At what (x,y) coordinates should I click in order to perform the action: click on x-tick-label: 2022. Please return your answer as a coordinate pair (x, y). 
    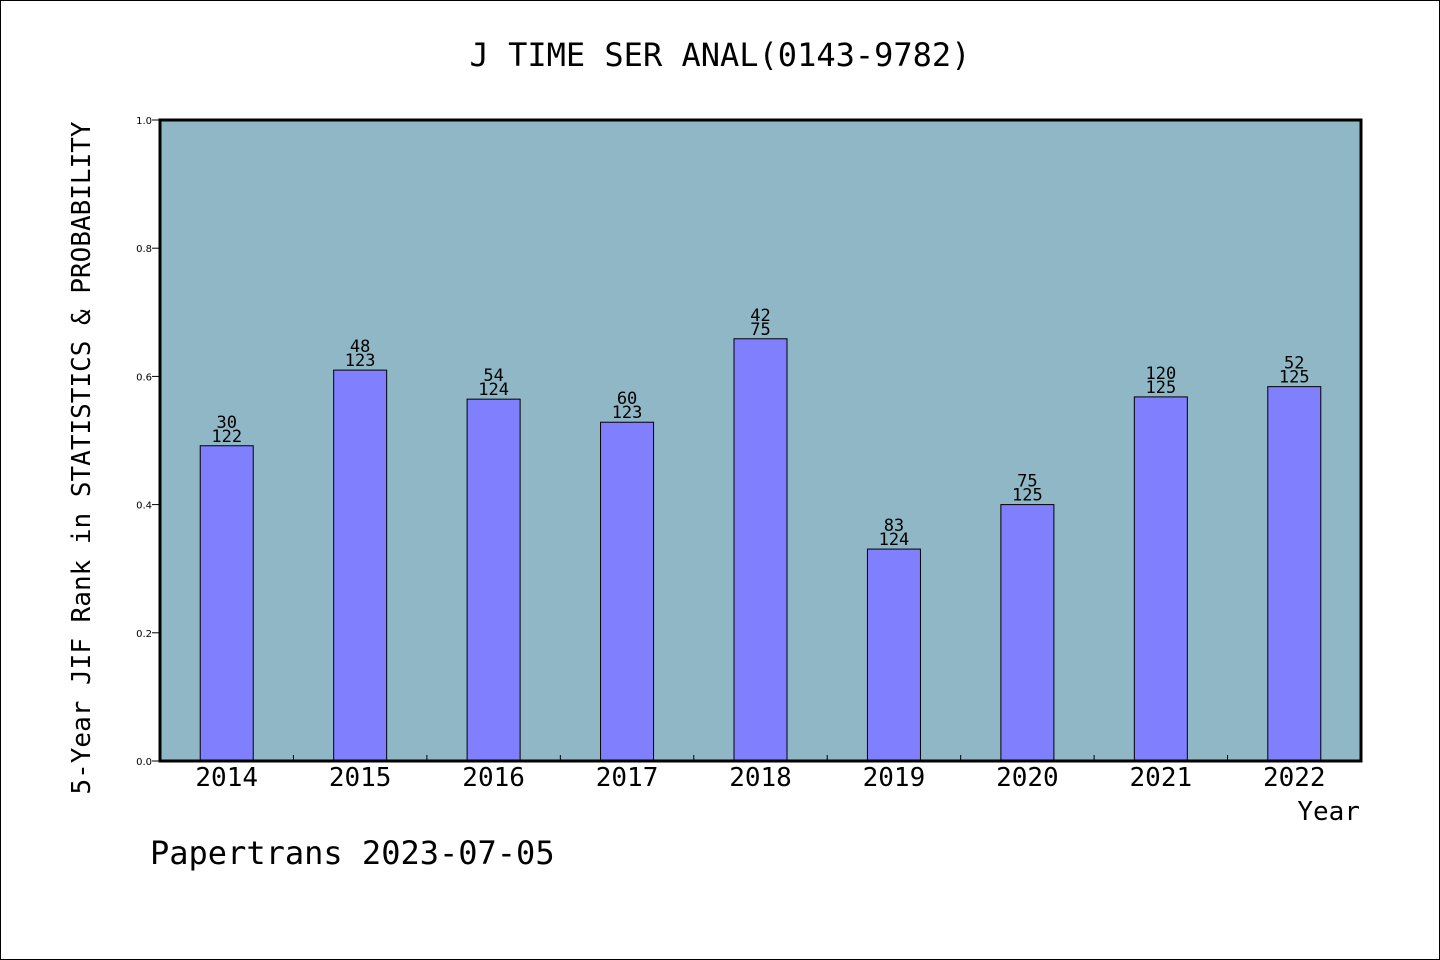
    Looking at the image, I should click on (1294, 778).